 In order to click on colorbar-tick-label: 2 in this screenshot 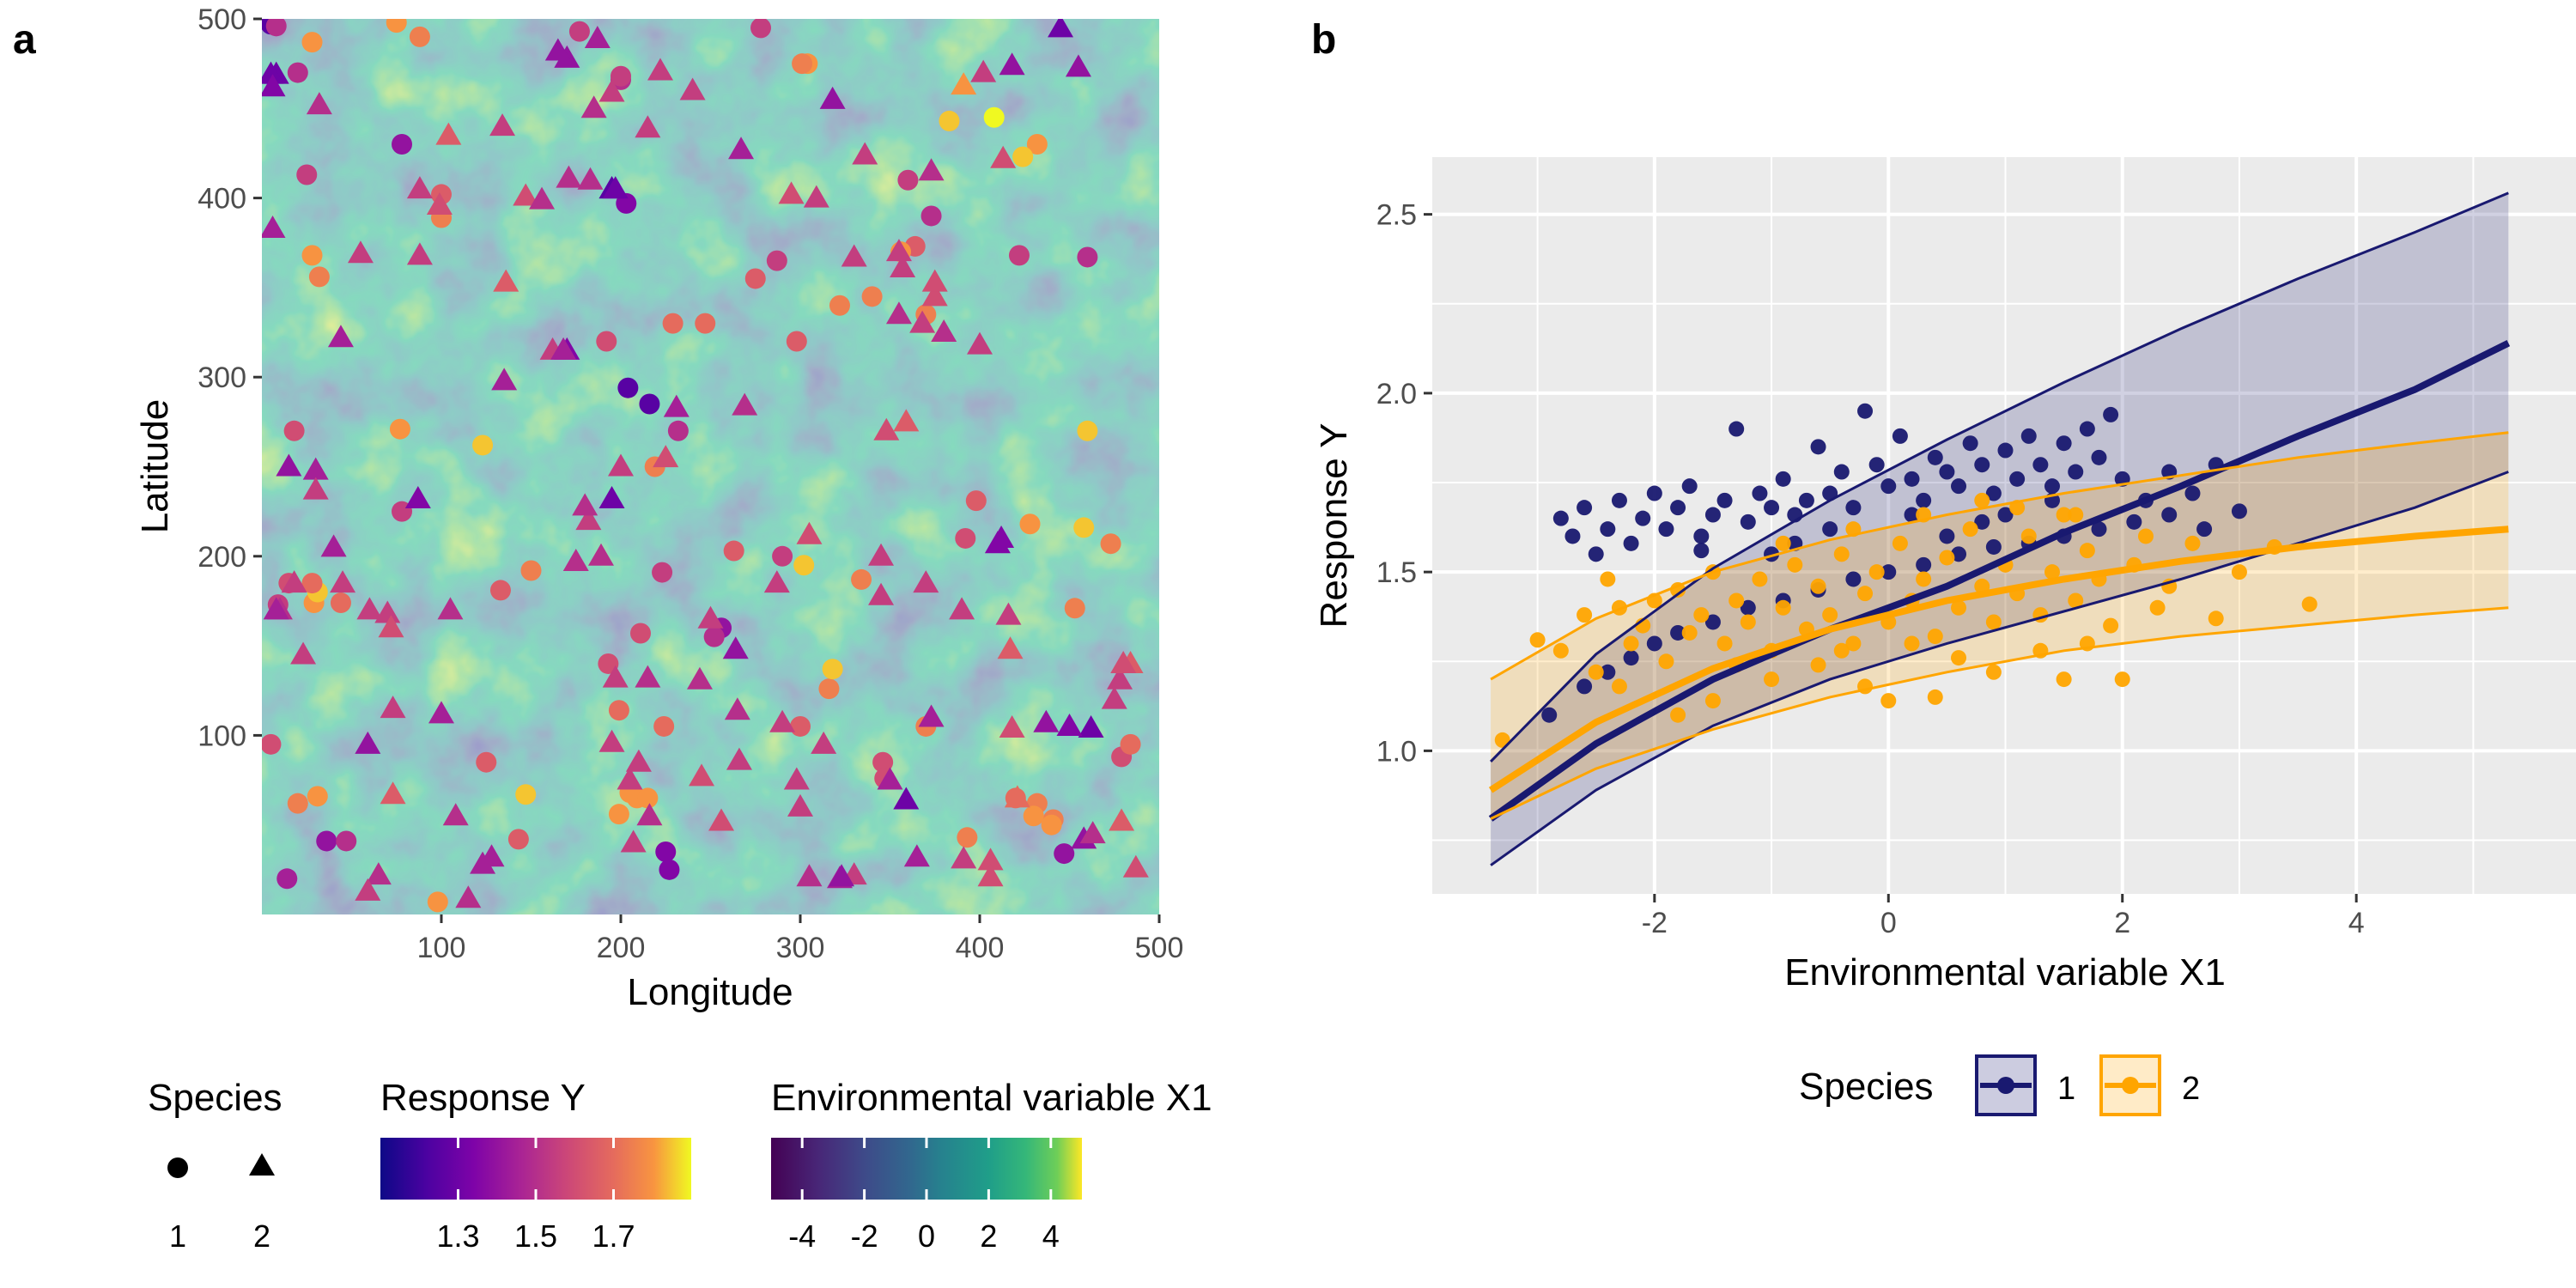, I will do `click(988, 1236)`.